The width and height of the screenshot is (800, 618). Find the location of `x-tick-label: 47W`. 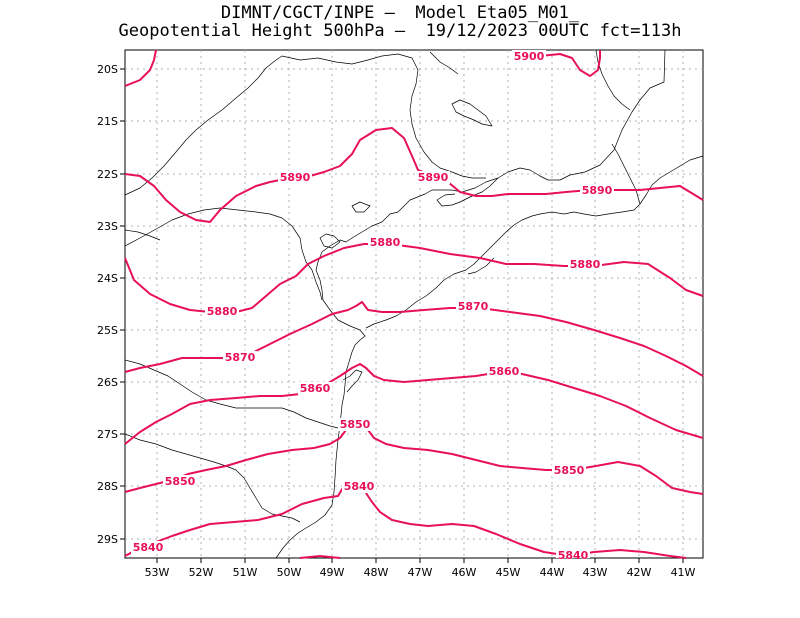

x-tick-label: 47W is located at coordinates (420, 572).